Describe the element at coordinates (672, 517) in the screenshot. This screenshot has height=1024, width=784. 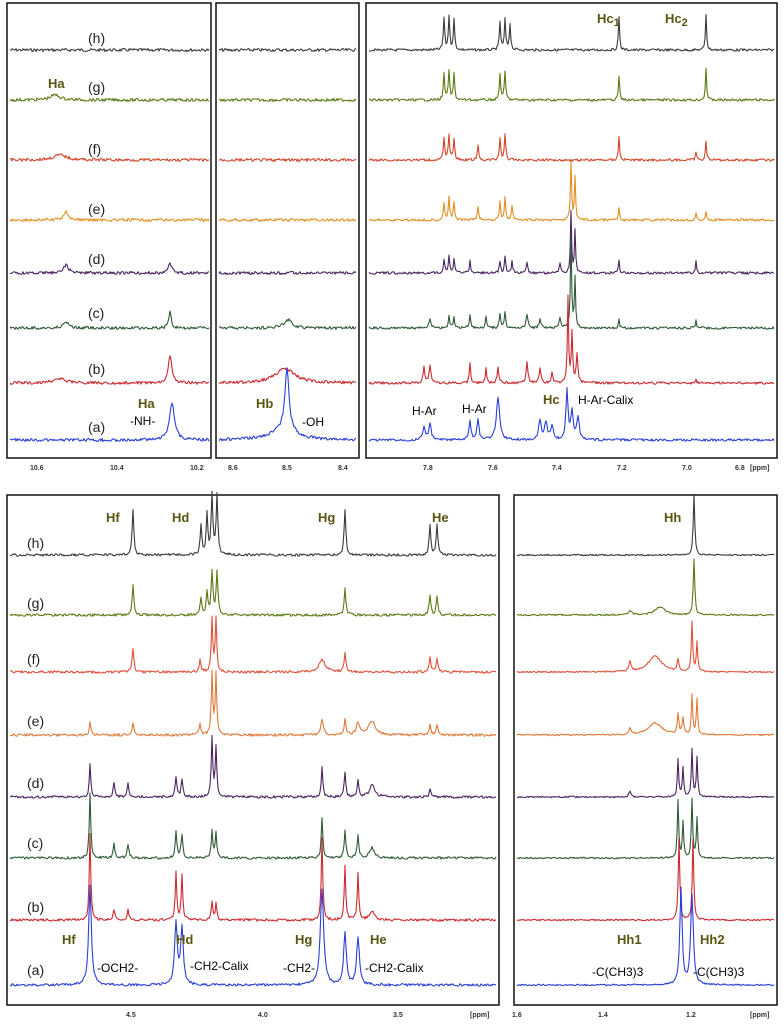
I see `annot-hh: Hh` at that location.